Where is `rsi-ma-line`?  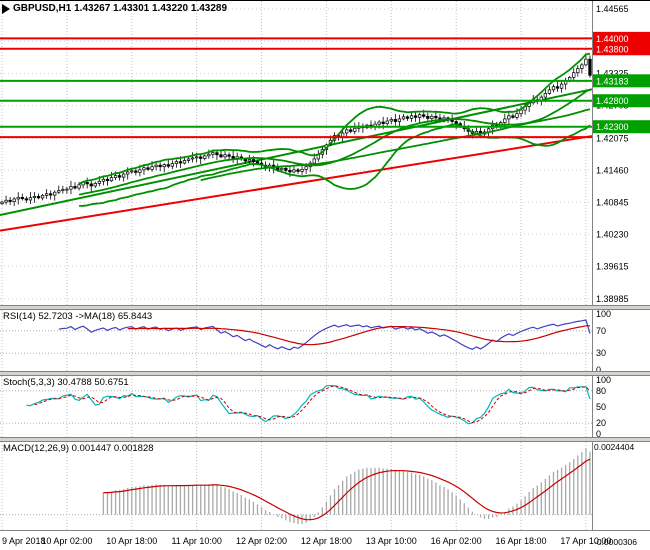 rsi-ma-line is located at coordinates (358, 335).